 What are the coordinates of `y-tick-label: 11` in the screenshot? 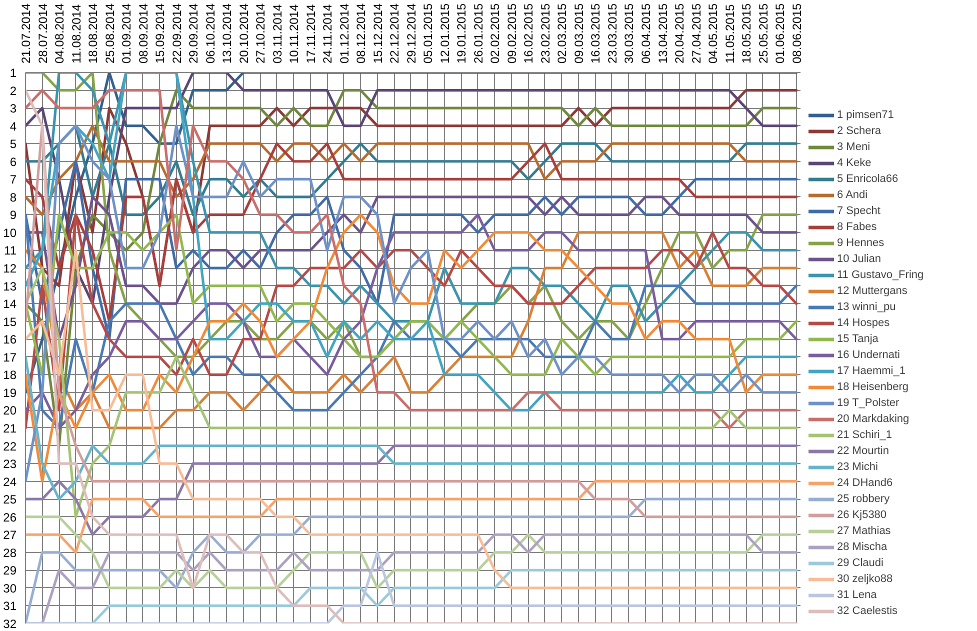 It's located at (10, 251).